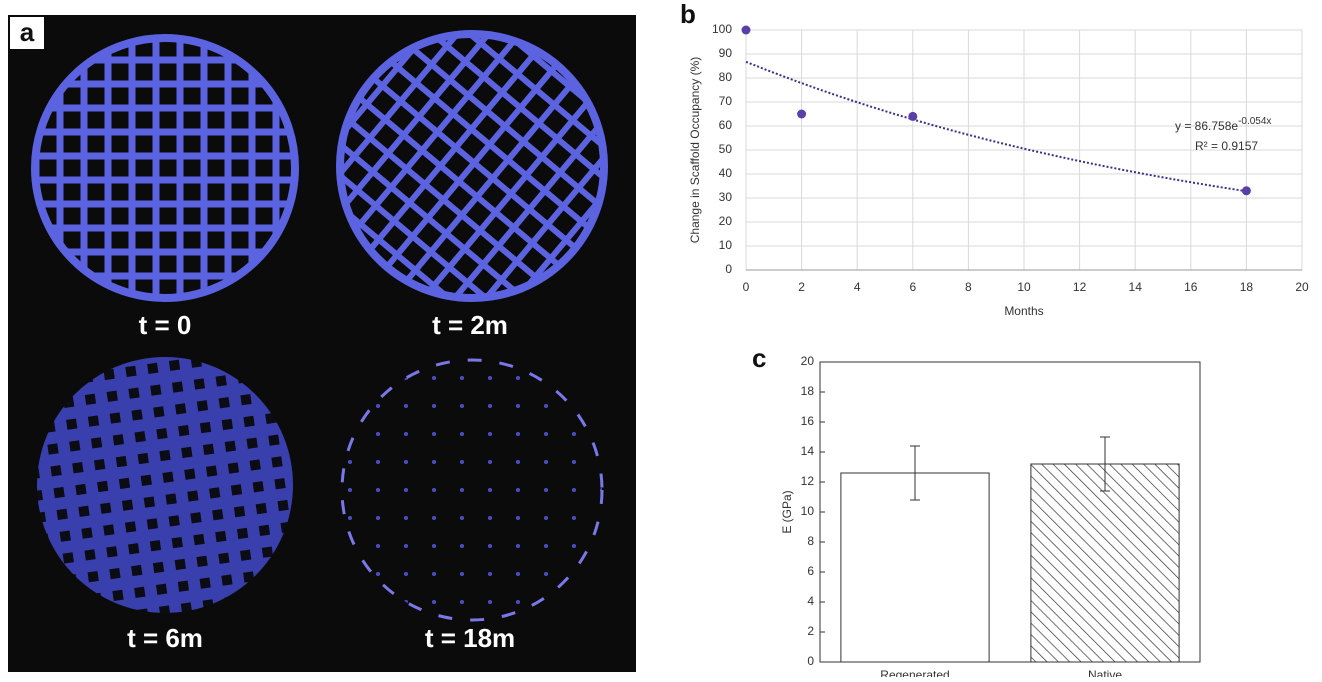  Describe the element at coordinates (165, 325) in the screenshot. I see `caption: t = 0` at that location.